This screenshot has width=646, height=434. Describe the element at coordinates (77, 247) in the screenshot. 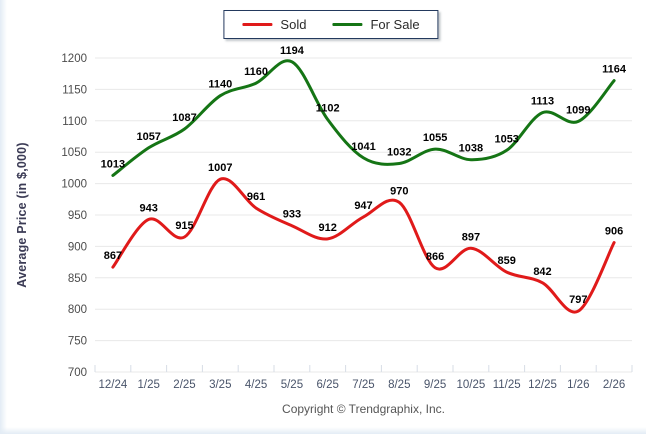

I see `svg-text: 900` at that location.